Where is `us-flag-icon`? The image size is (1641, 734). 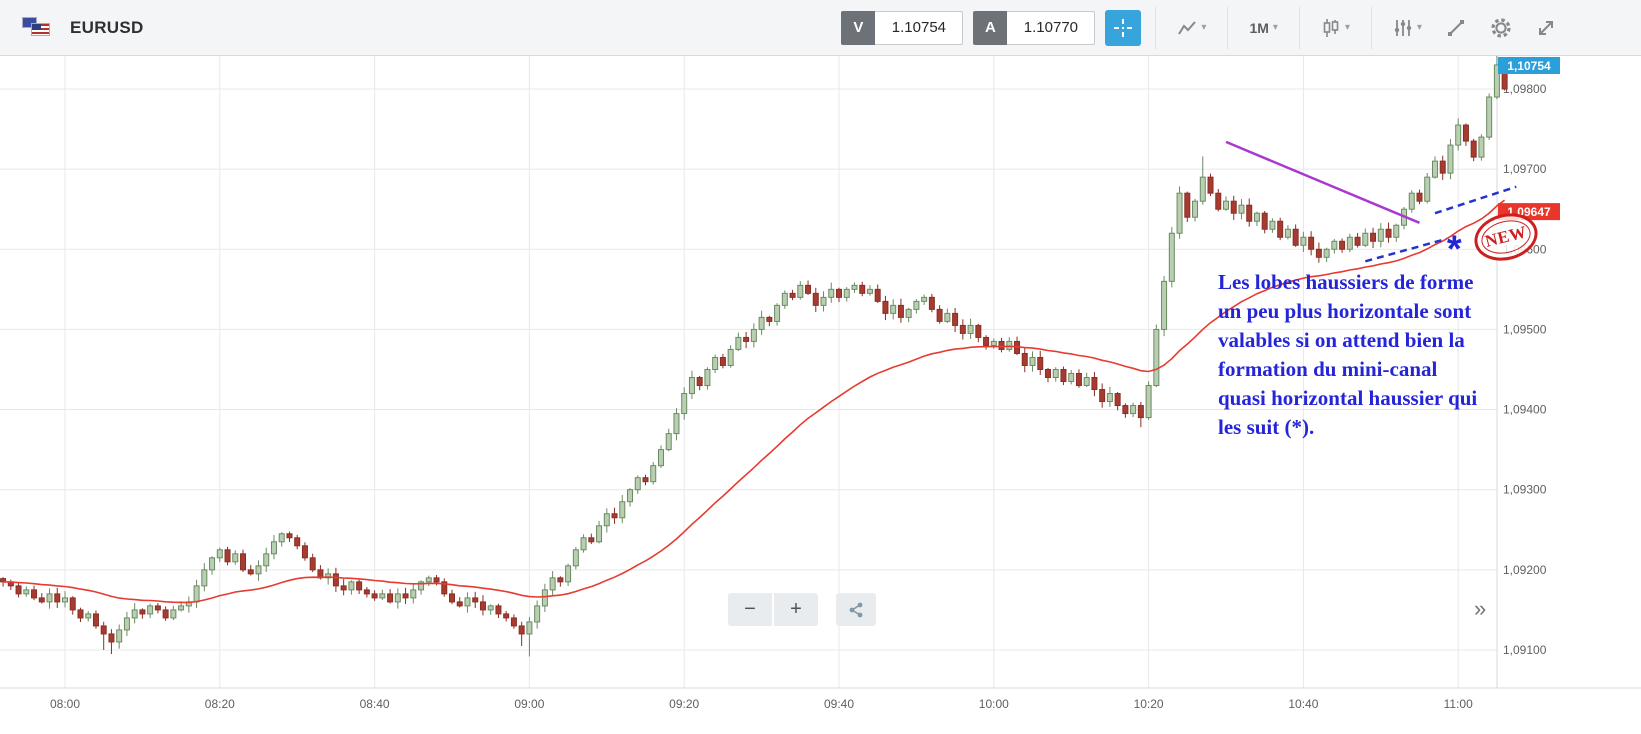 us-flag-icon is located at coordinates (40, 29).